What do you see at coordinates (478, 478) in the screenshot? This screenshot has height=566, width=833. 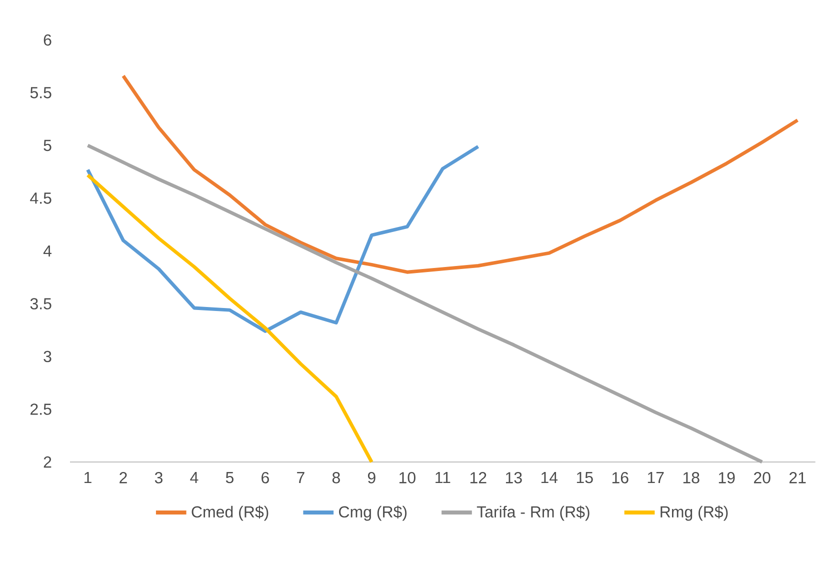 I see `x-tick-label: 12` at bounding box center [478, 478].